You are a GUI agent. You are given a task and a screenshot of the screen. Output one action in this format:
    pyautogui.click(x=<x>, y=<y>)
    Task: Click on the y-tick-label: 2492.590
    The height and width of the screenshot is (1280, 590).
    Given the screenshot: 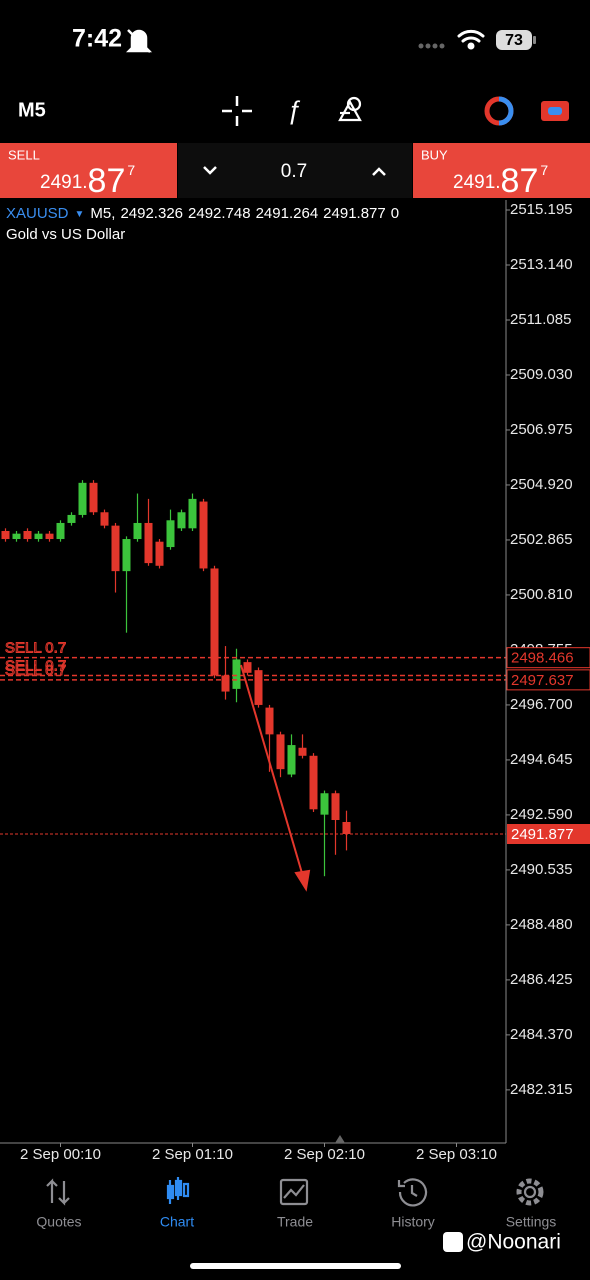 What is the action you would take?
    pyautogui.click(x=541, y=814)
    